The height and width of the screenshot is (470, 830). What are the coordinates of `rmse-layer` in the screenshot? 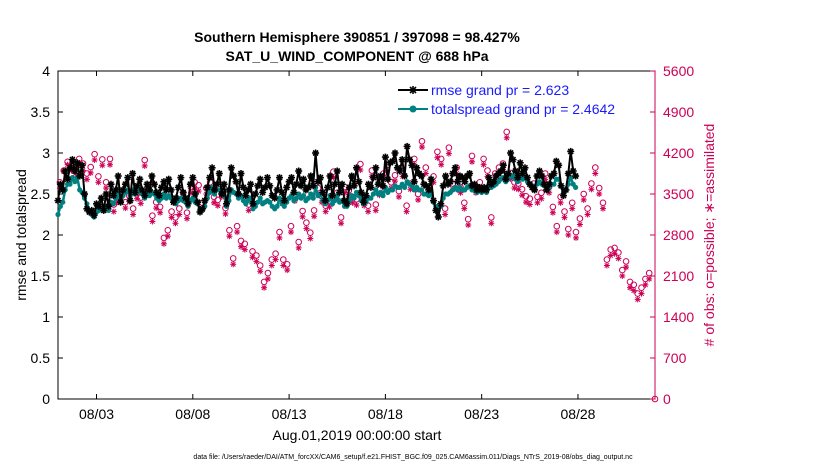 It's located at (317, 181).